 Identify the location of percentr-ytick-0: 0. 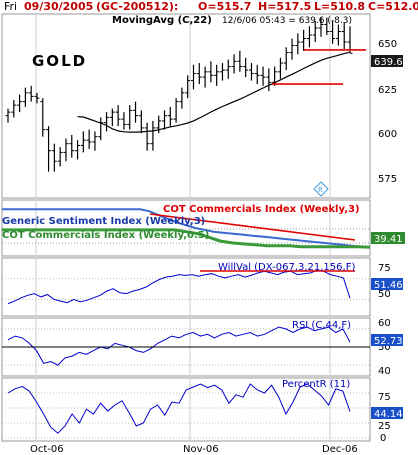
(383, 438).